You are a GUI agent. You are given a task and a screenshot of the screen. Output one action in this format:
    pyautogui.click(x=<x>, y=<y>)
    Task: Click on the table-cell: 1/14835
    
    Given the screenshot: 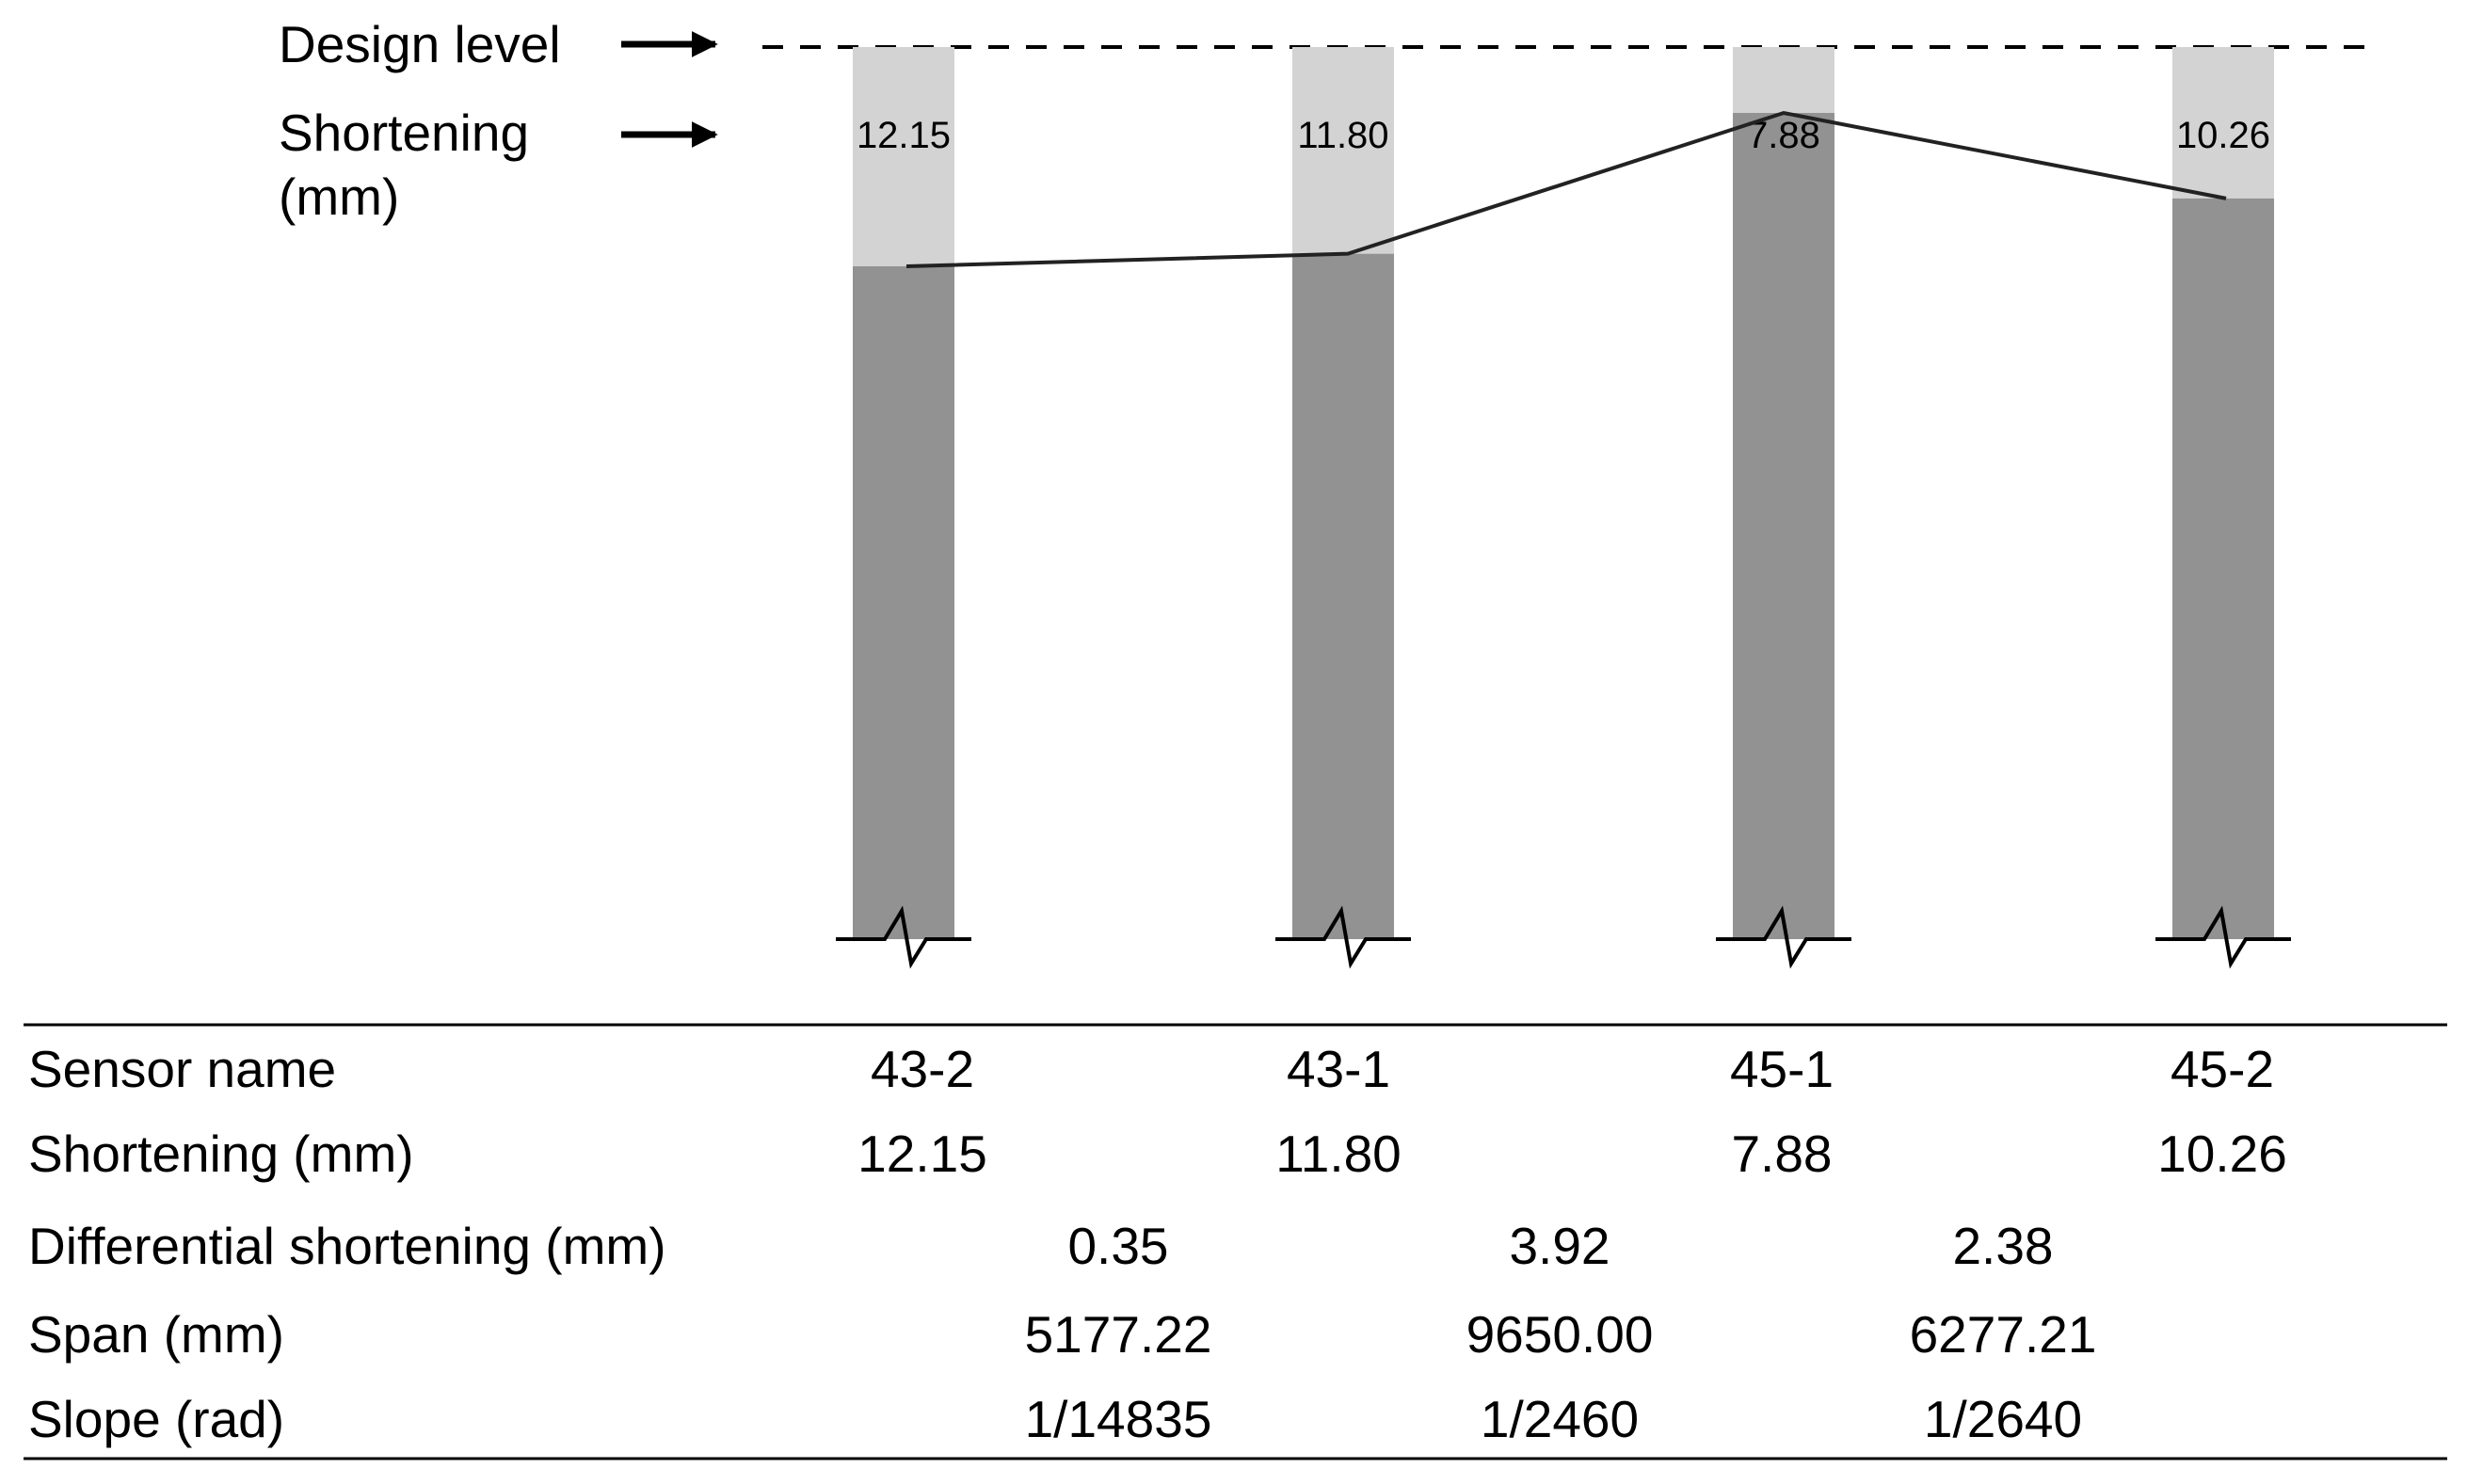 What is the action you would take?
    pyautogui.click(x=1118, y=1419)
    